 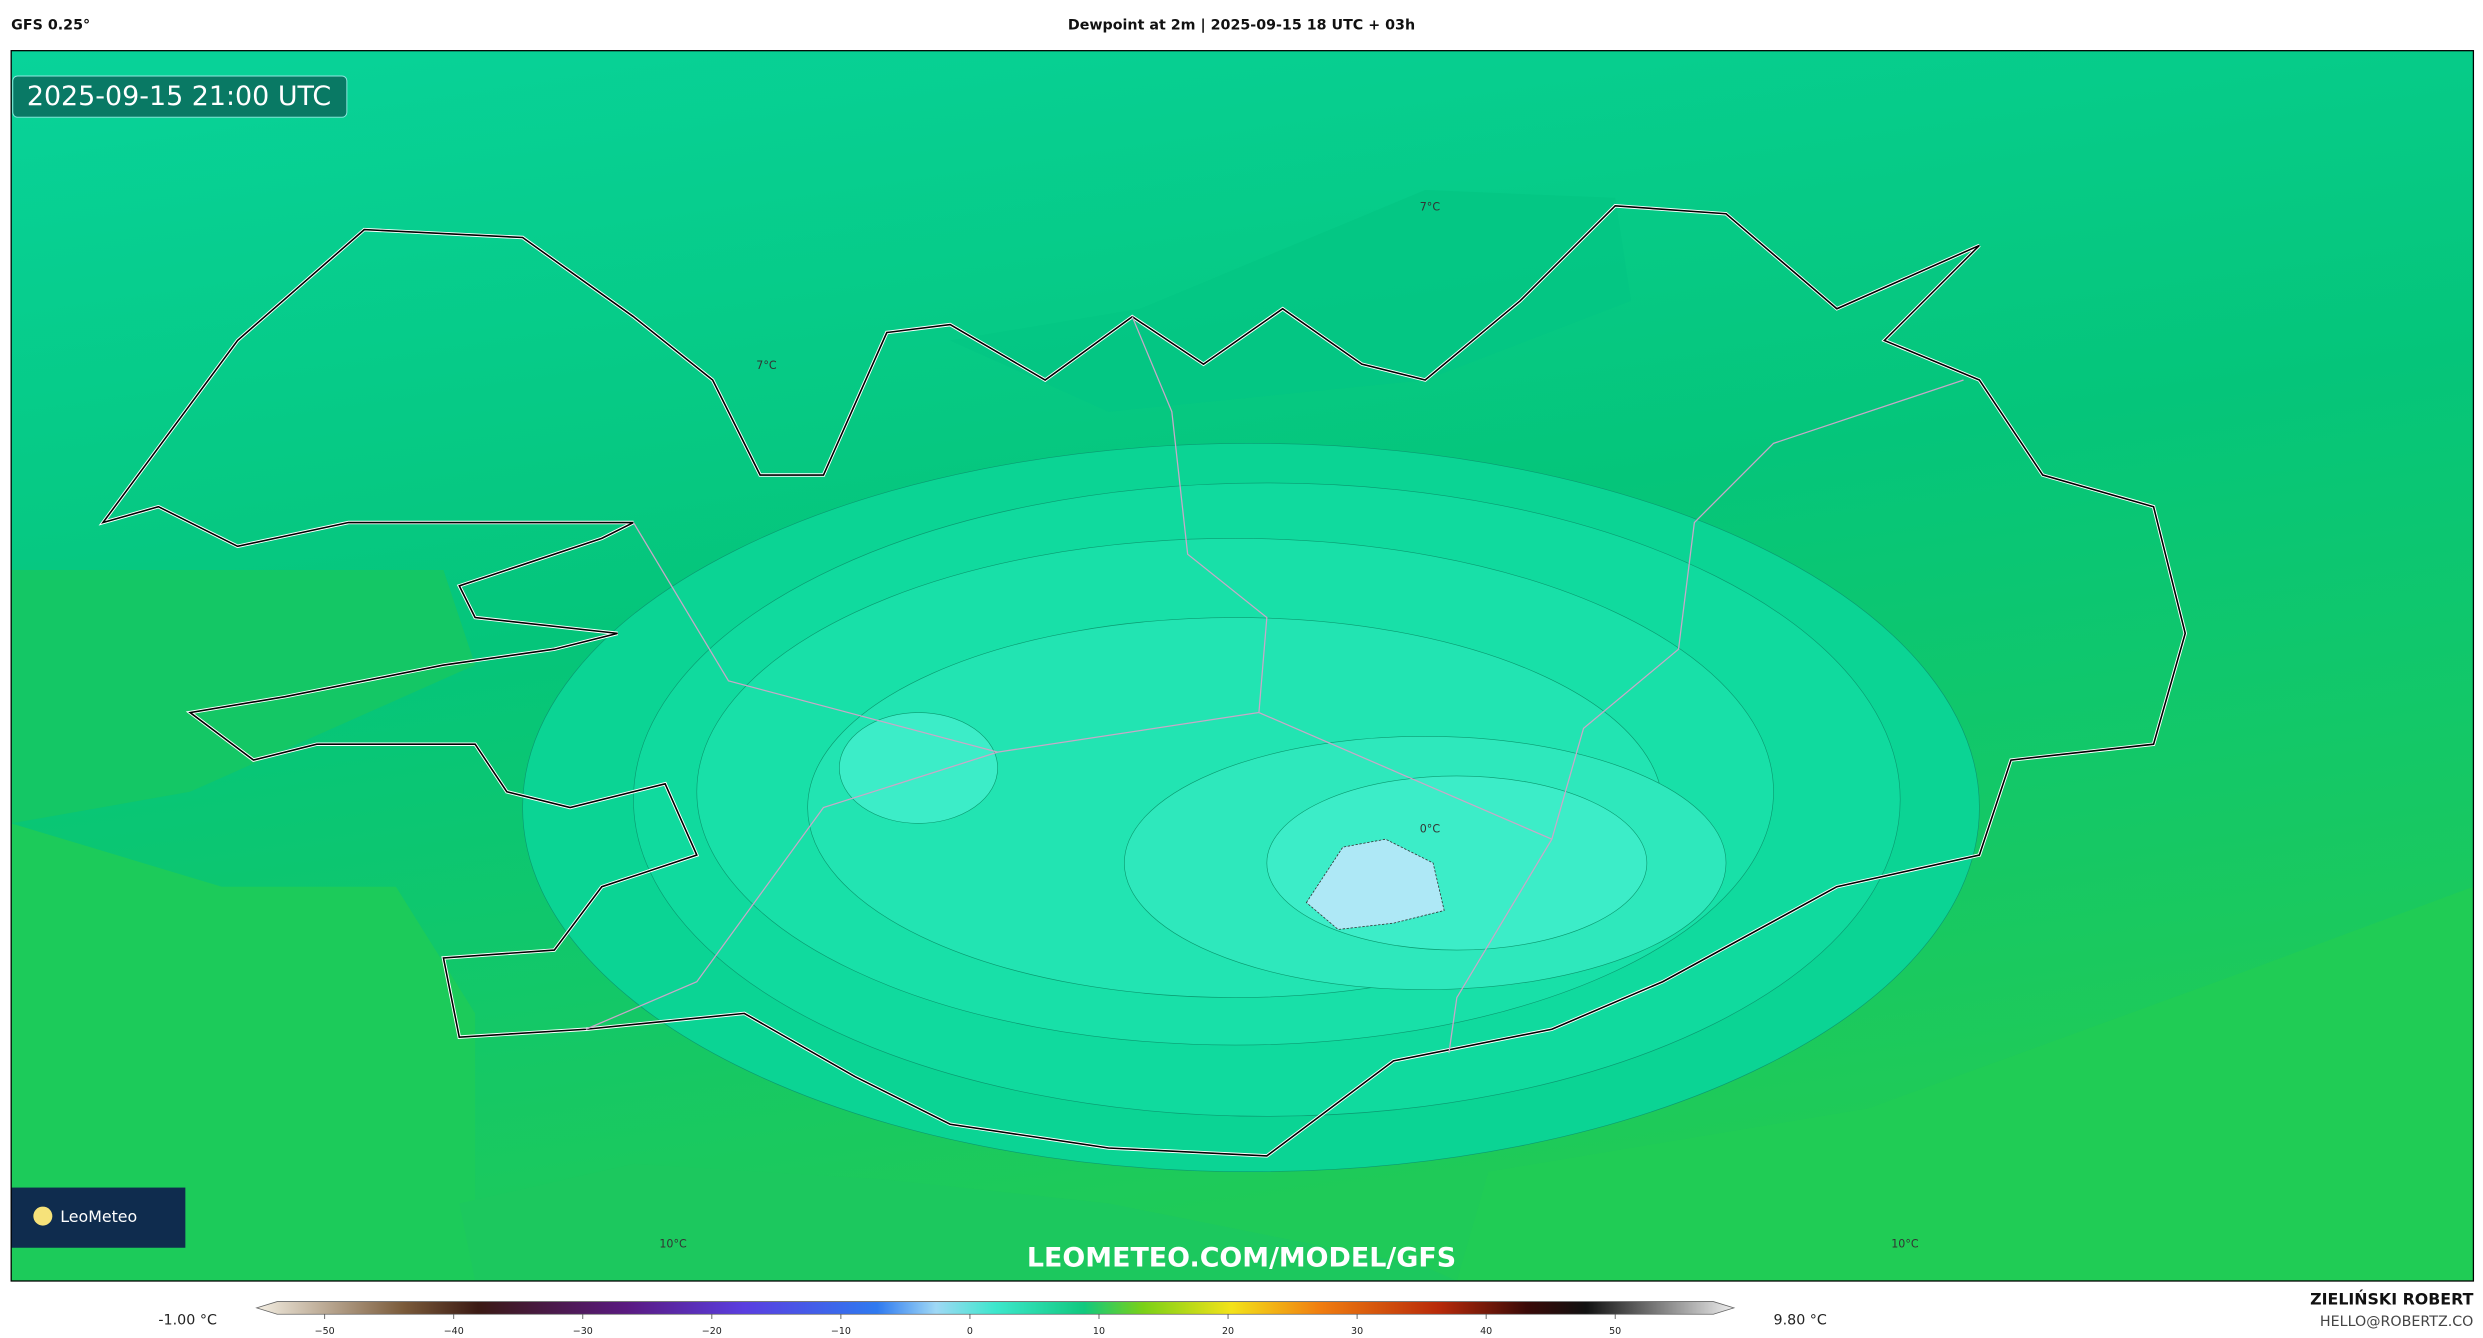 I want to click on colorbar-tick-label: 10, so click(x=1099, y=1331).